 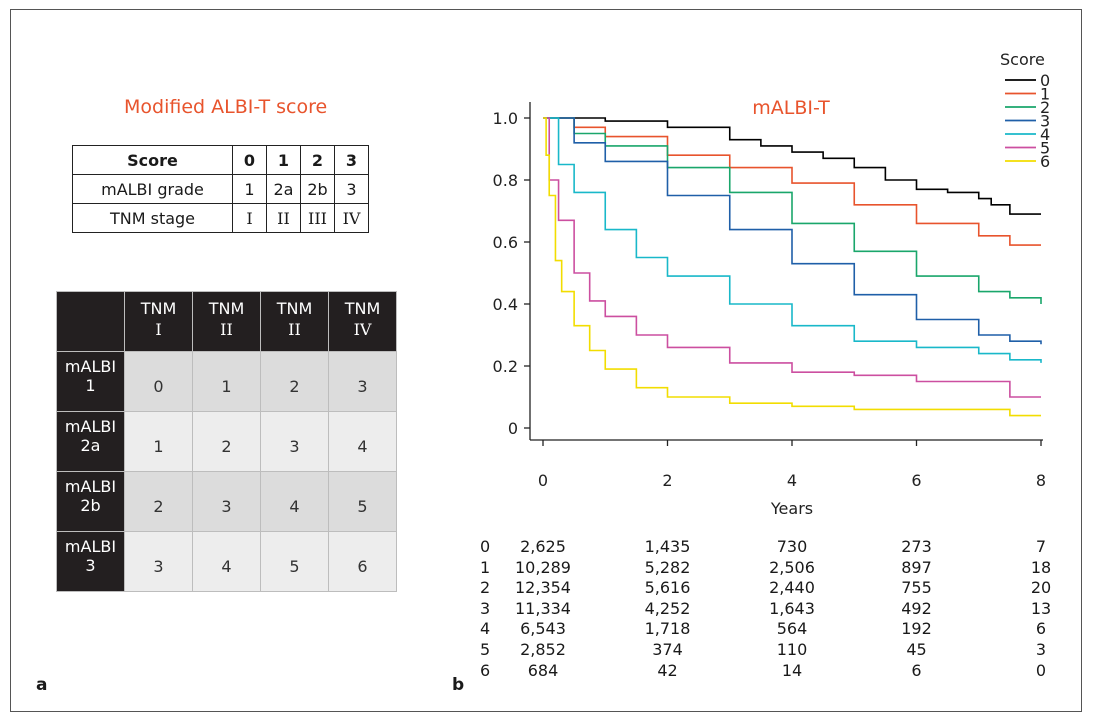 What do you see at coordinates (791, 108) in the screenshot?
I see `chart-title: mALBI-T` at bounding box center [791, 108].